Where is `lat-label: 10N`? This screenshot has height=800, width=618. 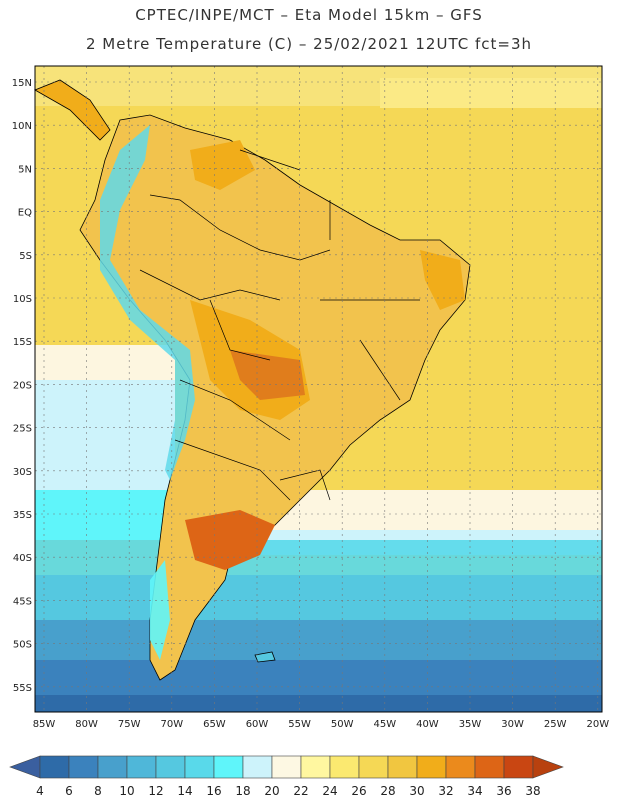
lat-label: 10N is located at coordinates (22, 126).